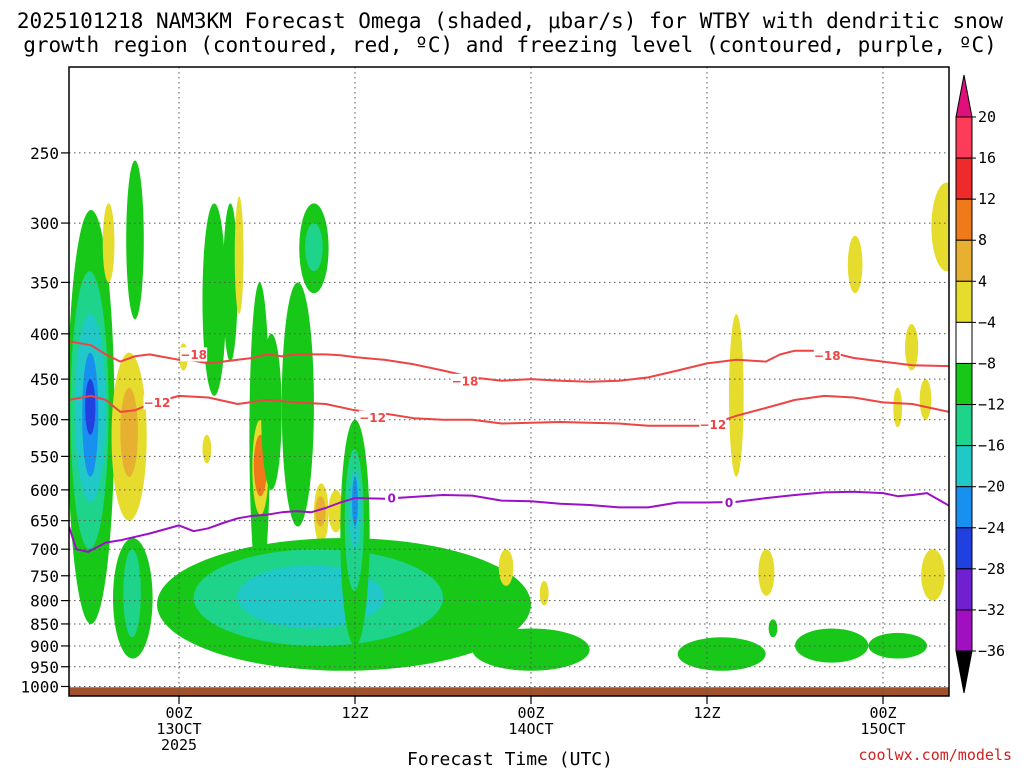  What do you see at coordinates (44, 624) in the screenshot?
I see `y-tick-label: 850` at bounding box center [44, 624].